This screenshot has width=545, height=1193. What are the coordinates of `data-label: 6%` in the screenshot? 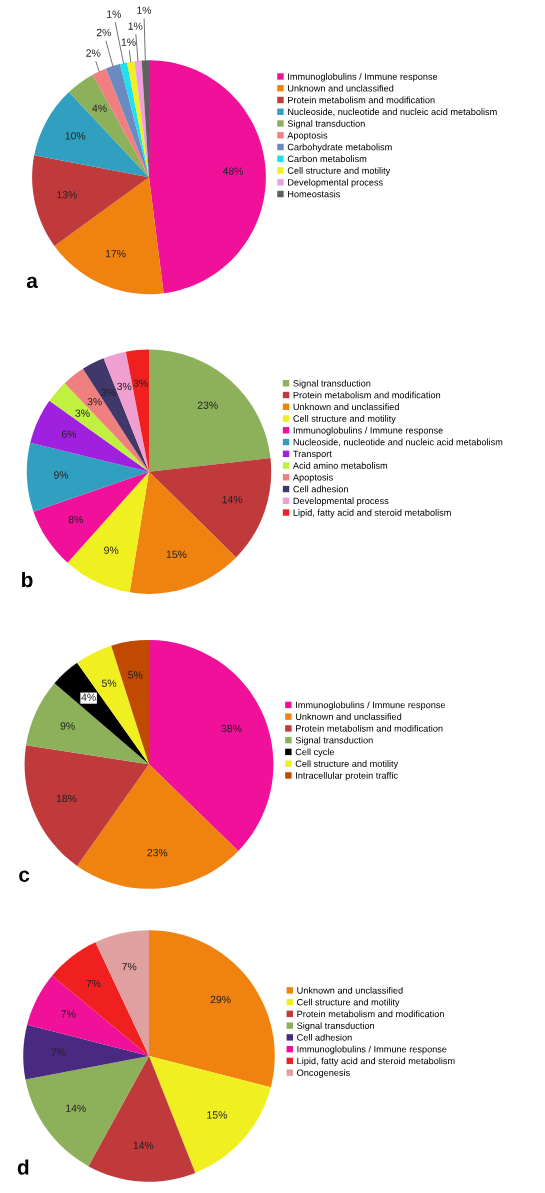 It's located at (69, 434).